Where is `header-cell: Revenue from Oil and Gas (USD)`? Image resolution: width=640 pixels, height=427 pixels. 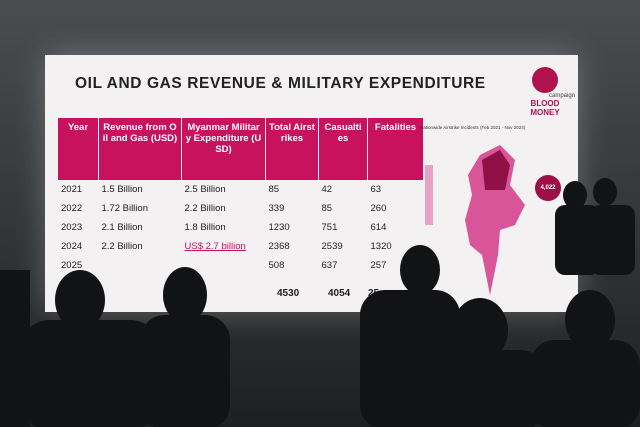 header-cell: Revenue from Oil and Gas (USD) is located at coordinates (140, 149).